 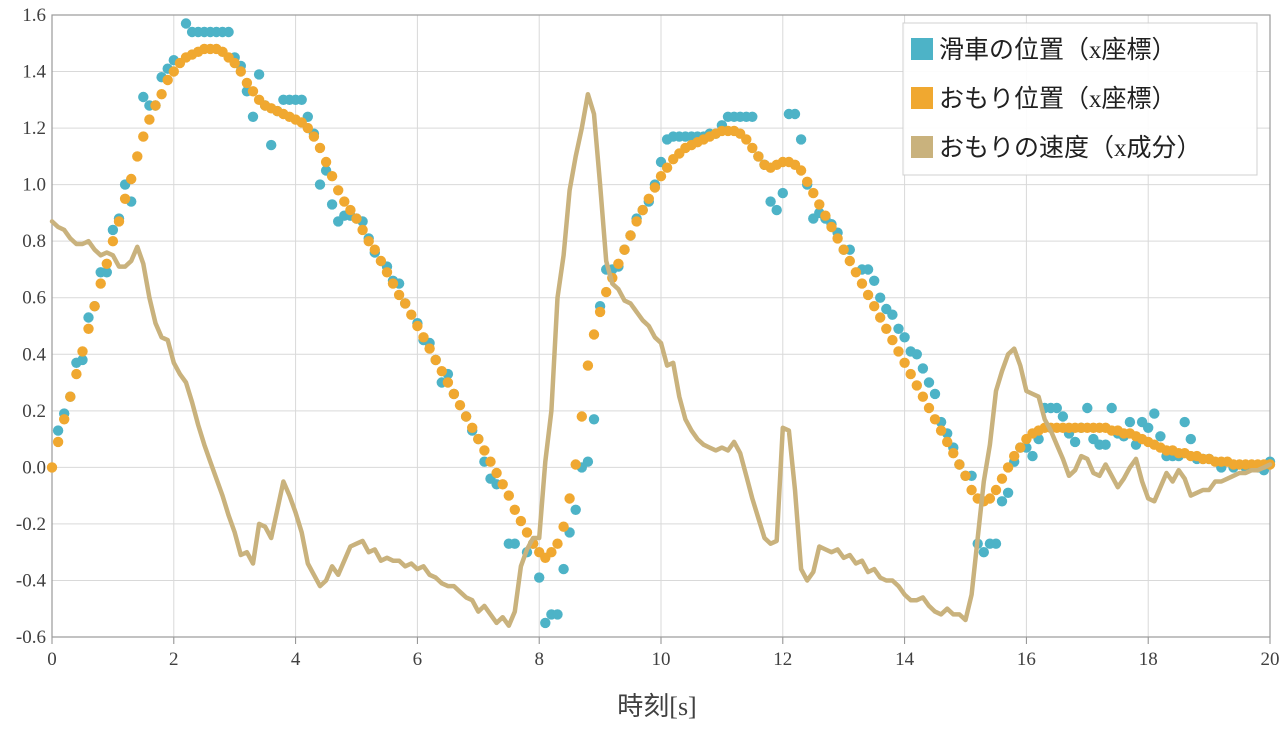 I want to click on legend-box, so click(x=1080, y=99).